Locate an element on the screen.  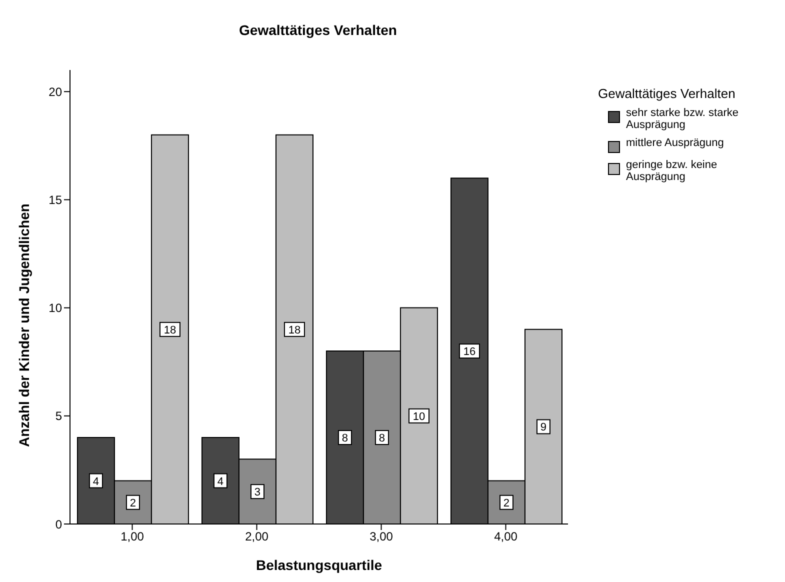
legend-label: geringe bzw. keine Ausprägung is located at coordinates (672, 171).